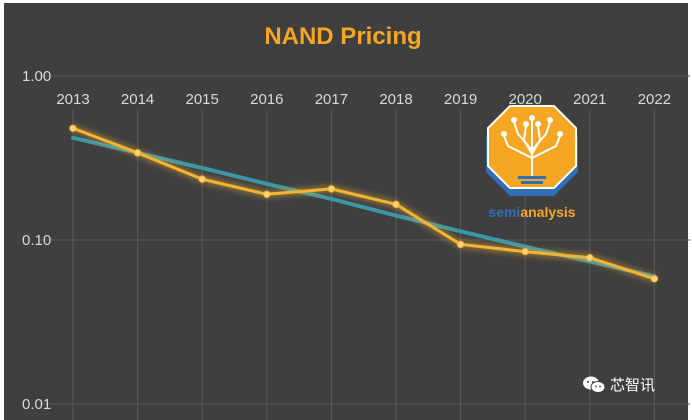 The width and height of the screenshot is (692, 420). What do you see at coordinates (267, 194) in the screenshot?
I see `data-point-2016` at bounding box center [267, 194].